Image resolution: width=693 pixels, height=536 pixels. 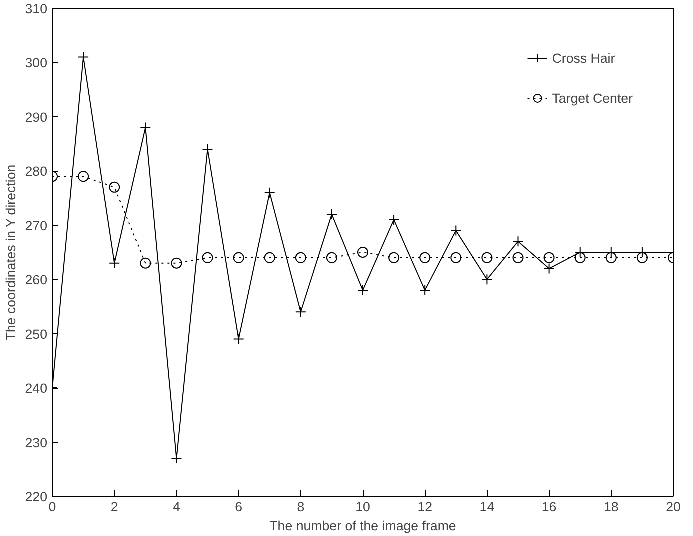 I want to click on x-tick-label: 16, so click(x=549, y=507).